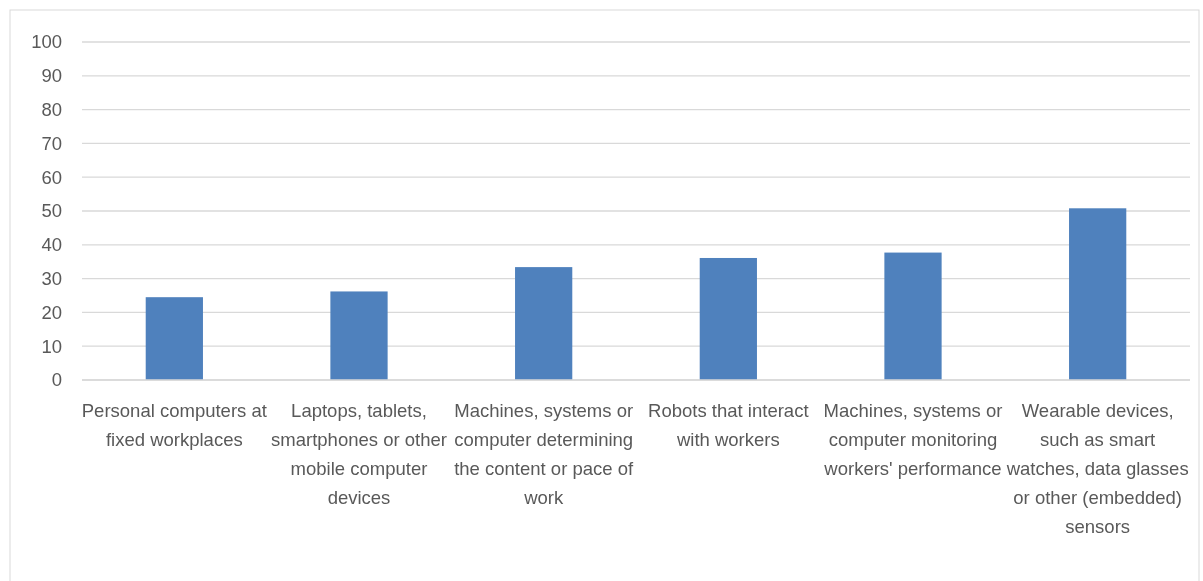  Describe the element at coordinates (544, 454) in the screenshot. I see `x-tick-label: Machines, systems or computer determining the content or pace of work` at that location.